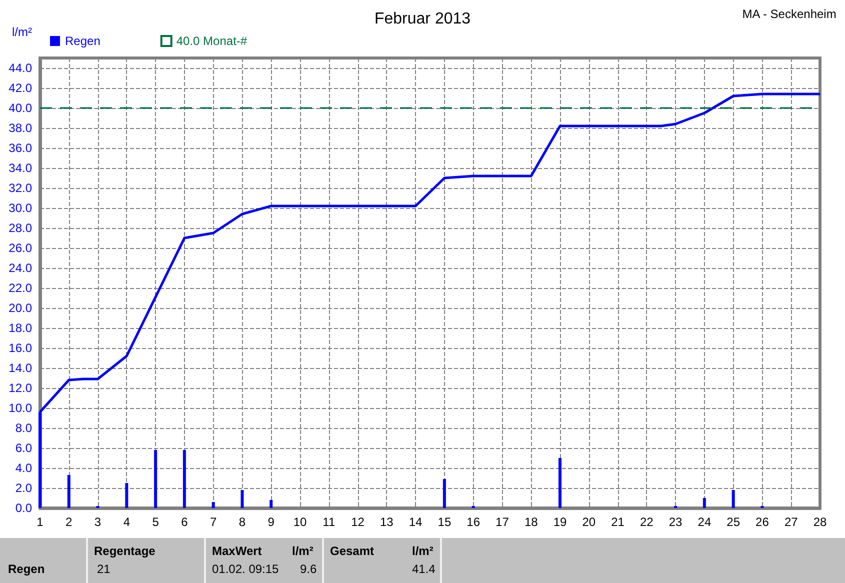  Describe the element at coordinates (20, 168) in the screenshot. I see `y-tick-label: 34.0` at that location.